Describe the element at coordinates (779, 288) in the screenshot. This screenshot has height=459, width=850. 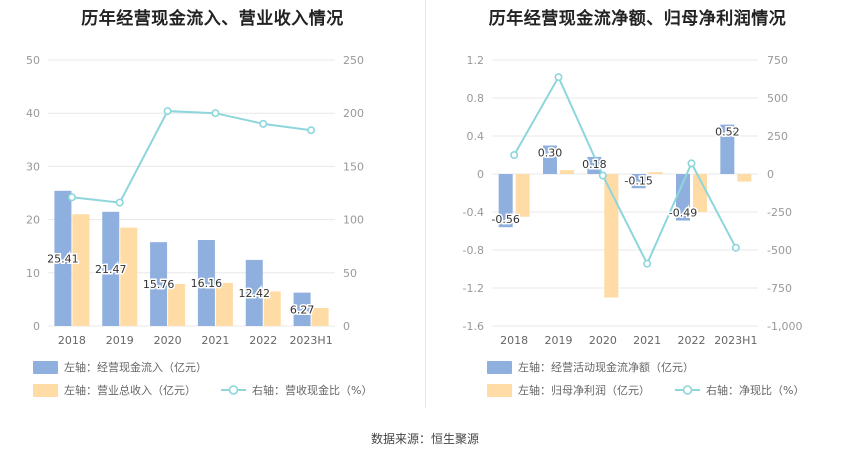
I see `right-axis-tick-label: -750` at that location.